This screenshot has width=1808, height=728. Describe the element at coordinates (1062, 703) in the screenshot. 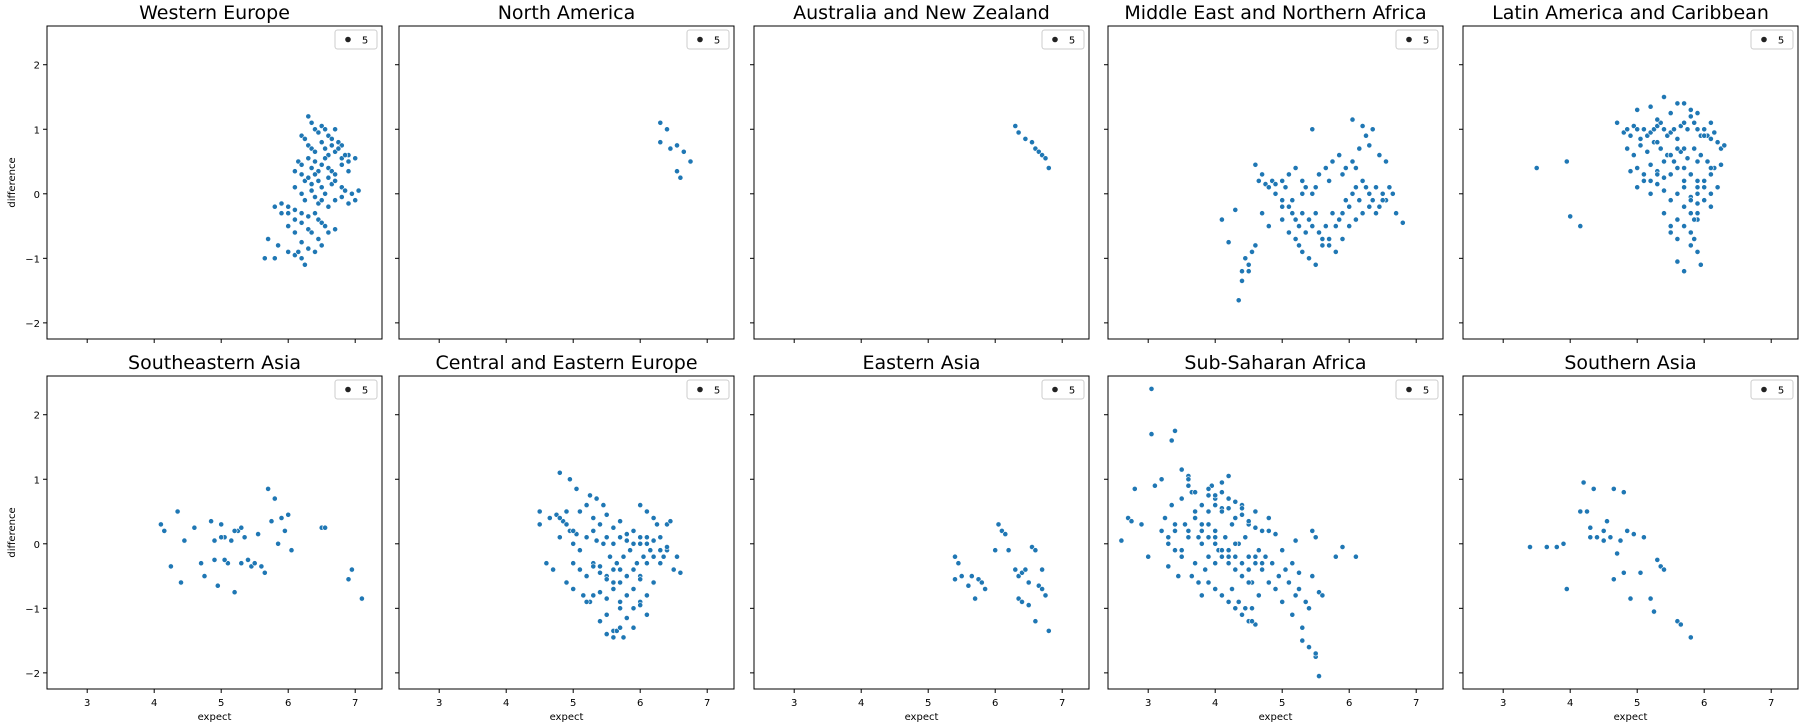

I see `x-tick-label: 7` at that location.